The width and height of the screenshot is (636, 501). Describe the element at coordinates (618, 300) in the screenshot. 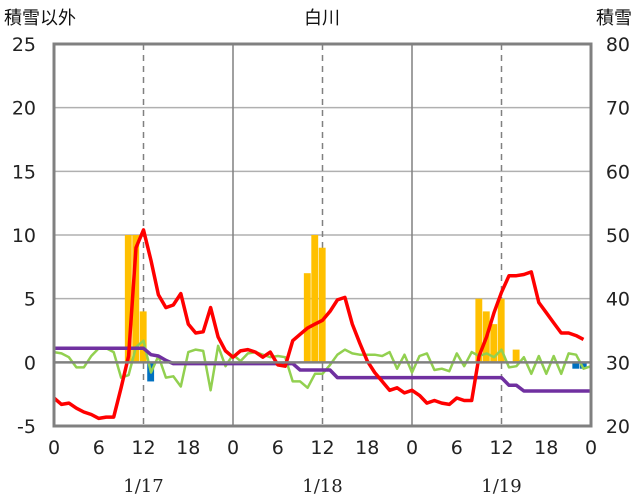

I see `right-tick-label: 40` at that location.